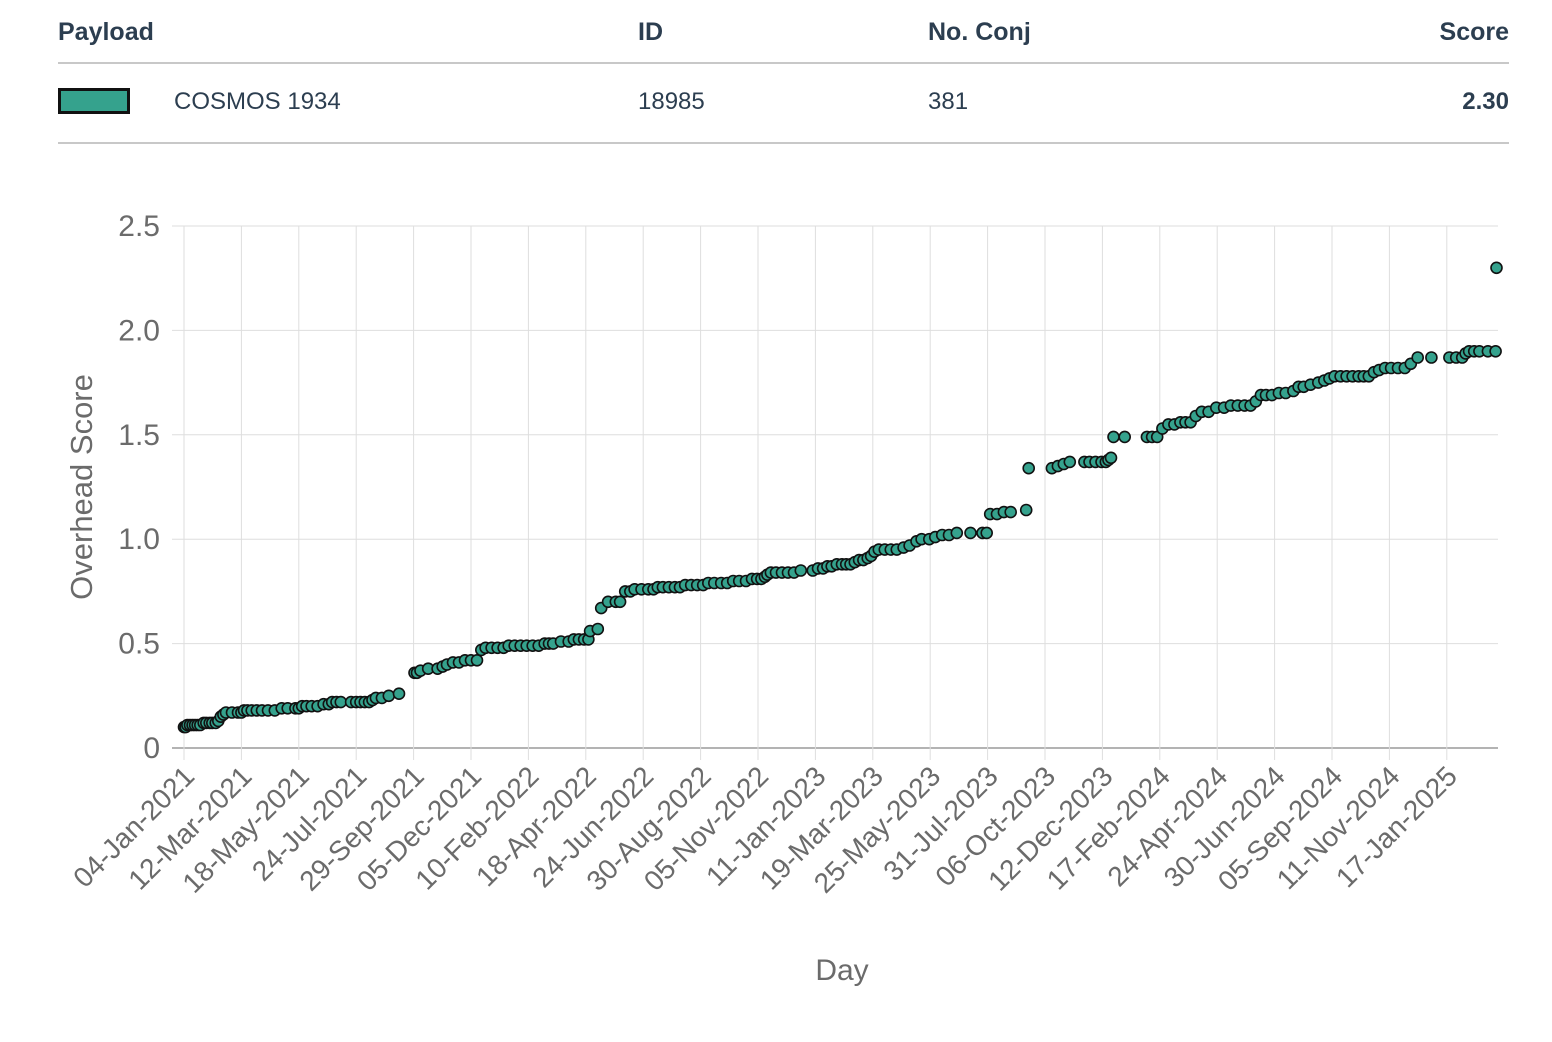 This screenshot has height=1042, width=1552. Describe the element at coordinates (257, 101) in the screenshot. I see `payload-name: COSMOS 1934` at that location.